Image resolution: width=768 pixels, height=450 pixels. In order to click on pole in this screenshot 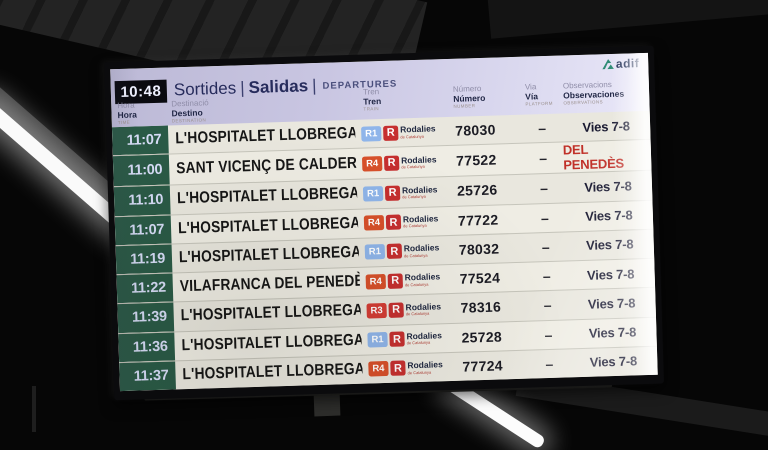, I will do `click(34, 409)`.